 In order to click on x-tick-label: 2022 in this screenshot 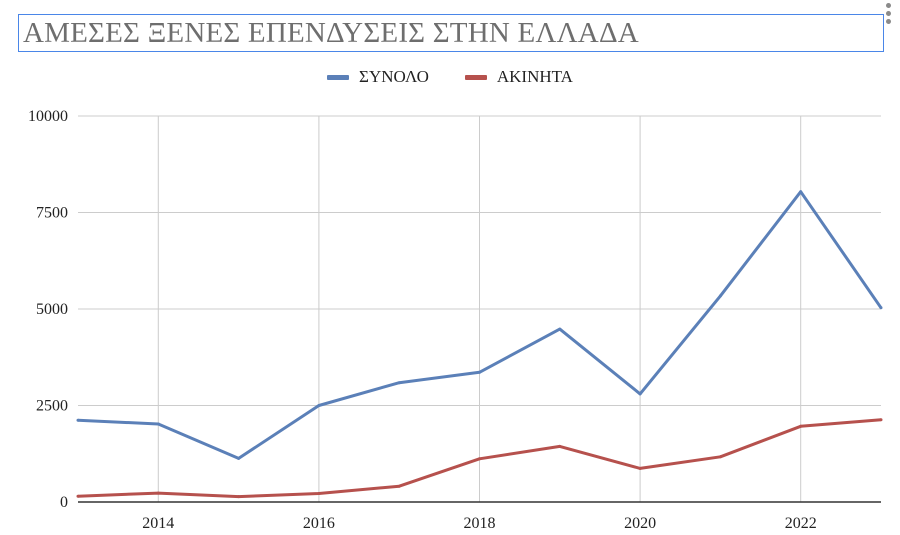, I will do `click(801, 523)`.